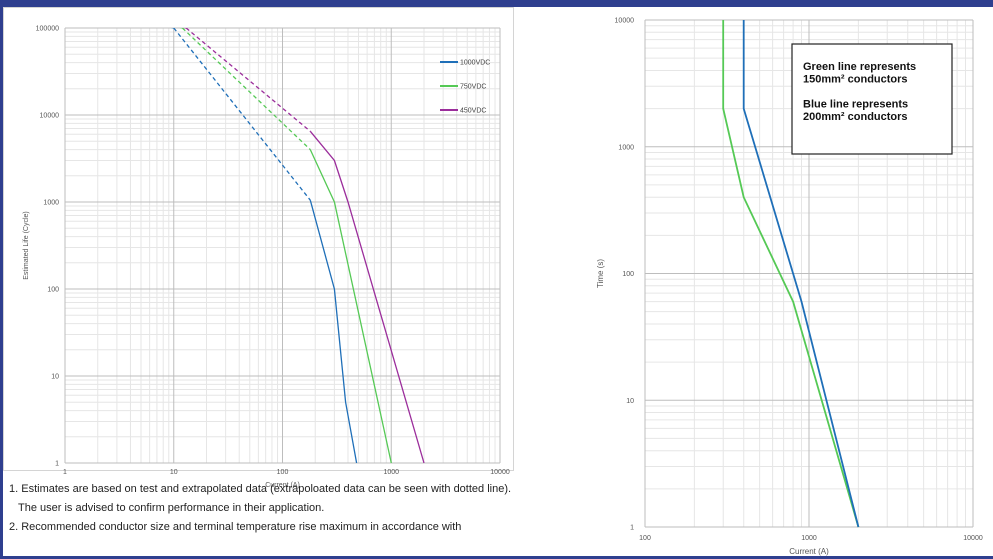 This screenshot has width=993, height=559. I want to click on series-450VDC-line-end, so click(367, 296).